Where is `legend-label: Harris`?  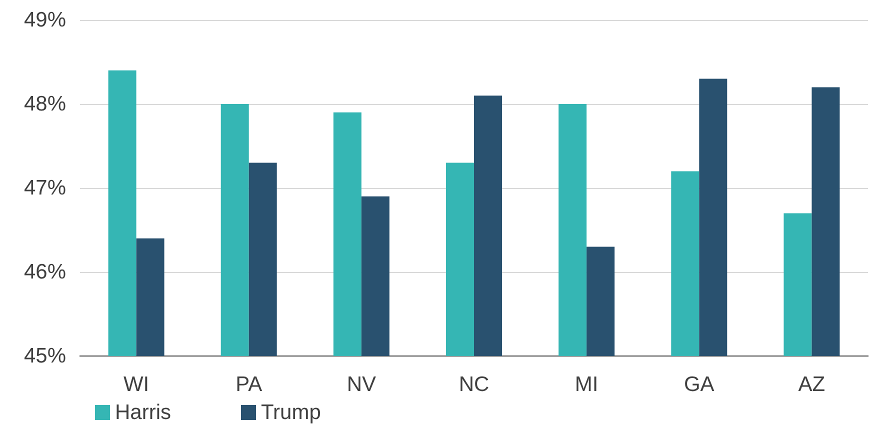 legend-label: Harris is located at coordinates (143, 412).